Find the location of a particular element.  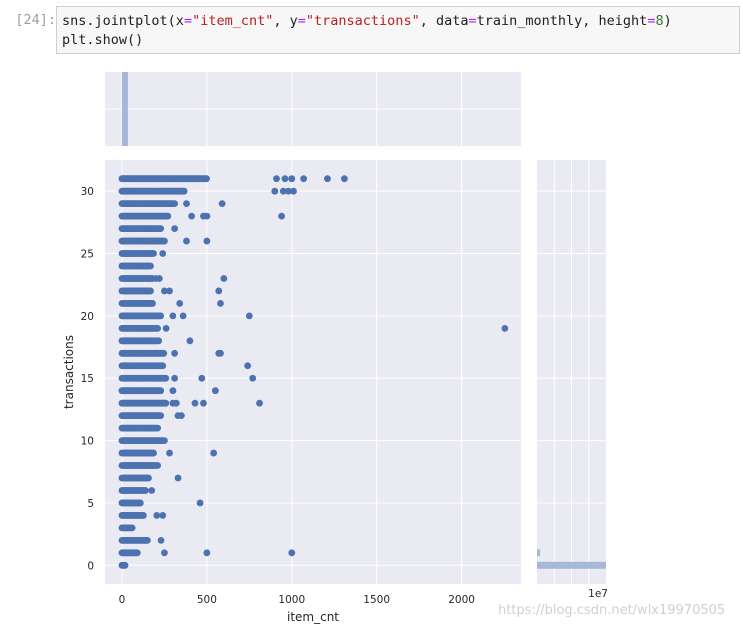

y-axis-label: transactions is located at coordinates (69, 372).